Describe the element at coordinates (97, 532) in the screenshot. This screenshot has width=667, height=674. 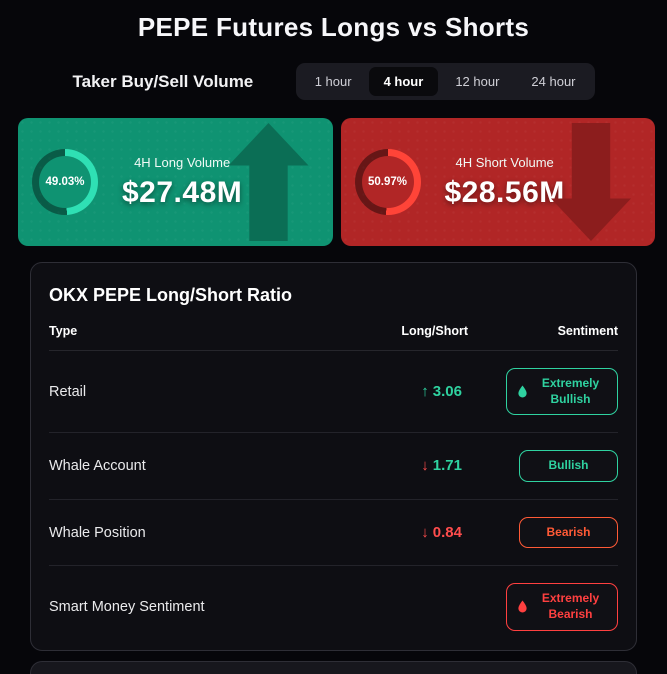
I see `row-type-label: Whale Position` at that location.